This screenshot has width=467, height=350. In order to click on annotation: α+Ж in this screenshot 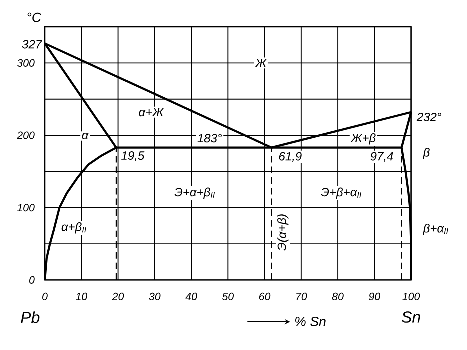, I will do `click(151, 112)`.